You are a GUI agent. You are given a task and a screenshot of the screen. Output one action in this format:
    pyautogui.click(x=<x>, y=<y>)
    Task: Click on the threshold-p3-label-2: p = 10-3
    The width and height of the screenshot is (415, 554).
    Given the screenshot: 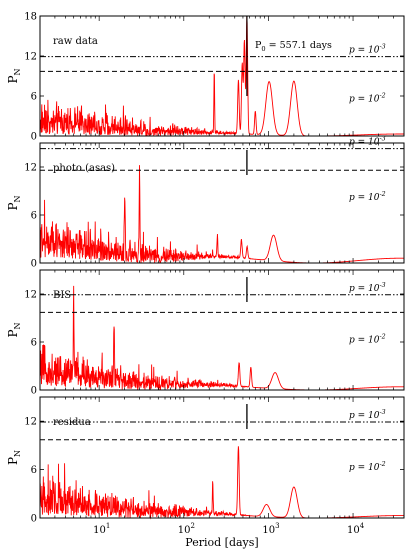 What is the action you would take?
    pyautogui.click(x=367, y=142)
    